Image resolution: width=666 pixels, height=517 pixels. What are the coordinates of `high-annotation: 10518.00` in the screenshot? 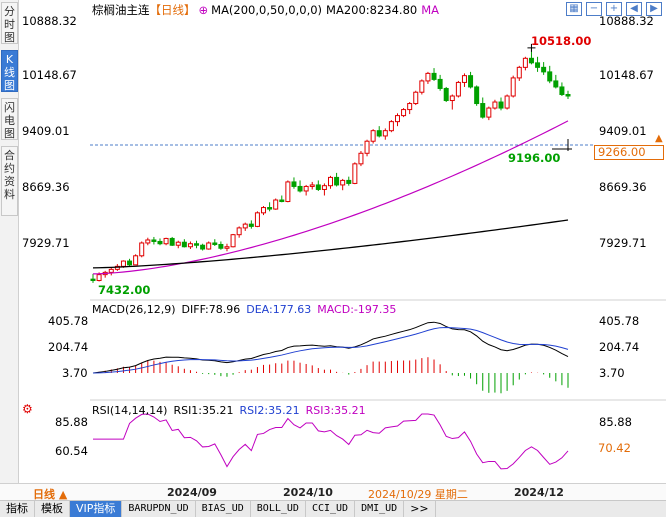 It's located at (561, 41).